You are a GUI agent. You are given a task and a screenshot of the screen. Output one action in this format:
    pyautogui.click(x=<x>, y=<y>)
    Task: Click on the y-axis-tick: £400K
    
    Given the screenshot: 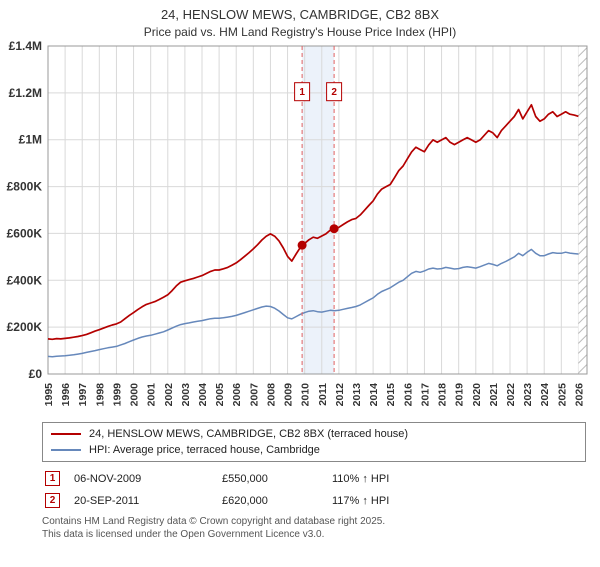 What is the action you would take?
    pyautogui.click(x=25, y=280)
    